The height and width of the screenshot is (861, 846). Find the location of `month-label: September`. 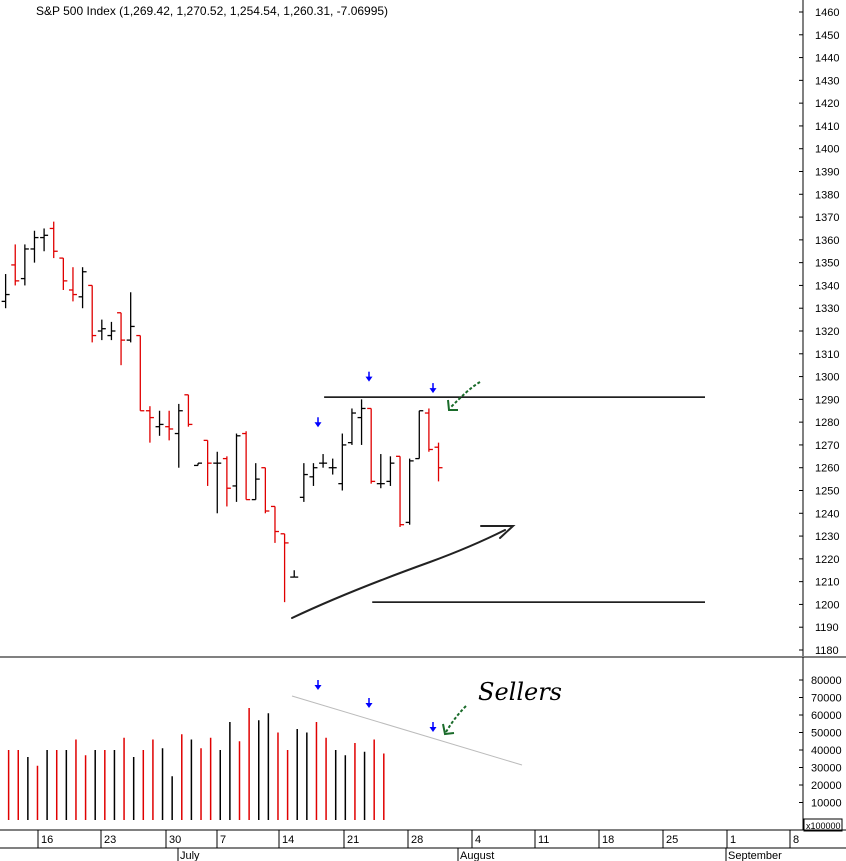

month-label: September is located at coordinates (755, 855).